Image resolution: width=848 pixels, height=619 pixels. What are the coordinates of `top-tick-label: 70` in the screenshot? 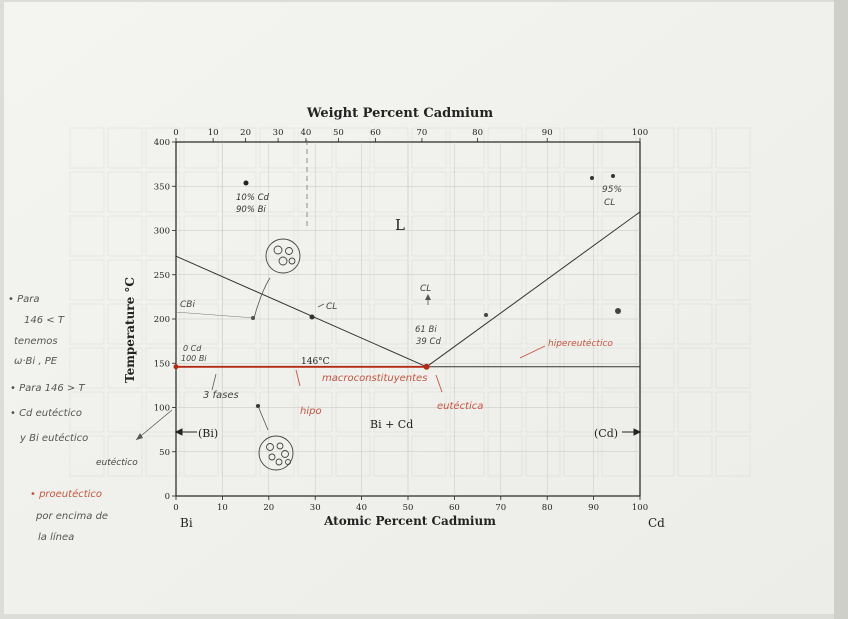 It's located at (422, 133).